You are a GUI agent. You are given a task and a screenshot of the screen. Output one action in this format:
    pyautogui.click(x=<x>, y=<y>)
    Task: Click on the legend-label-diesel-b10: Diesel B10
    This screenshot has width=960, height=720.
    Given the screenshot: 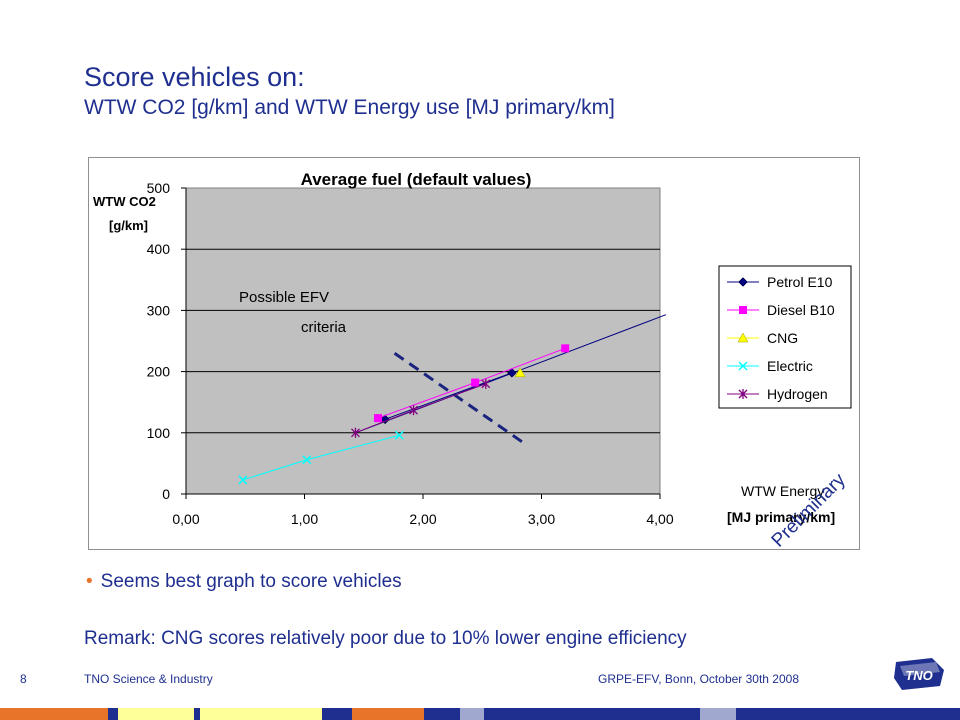 What is the action you would take?
    pyautogui.click(x=801, y=310)
    